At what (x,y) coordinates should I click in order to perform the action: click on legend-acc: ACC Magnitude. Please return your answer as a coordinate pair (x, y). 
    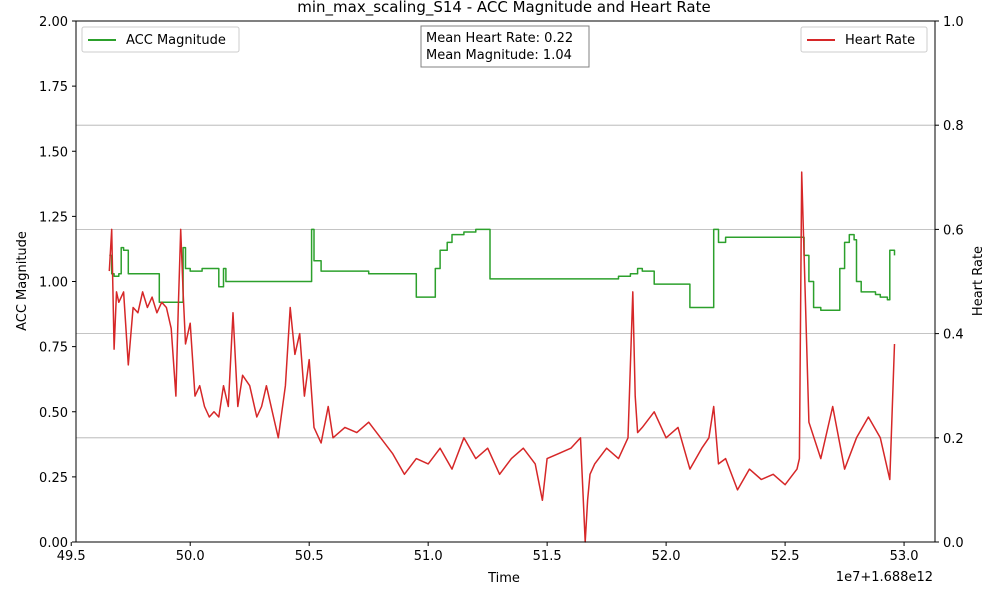
    Looking at the image, I should click on (160, 39).